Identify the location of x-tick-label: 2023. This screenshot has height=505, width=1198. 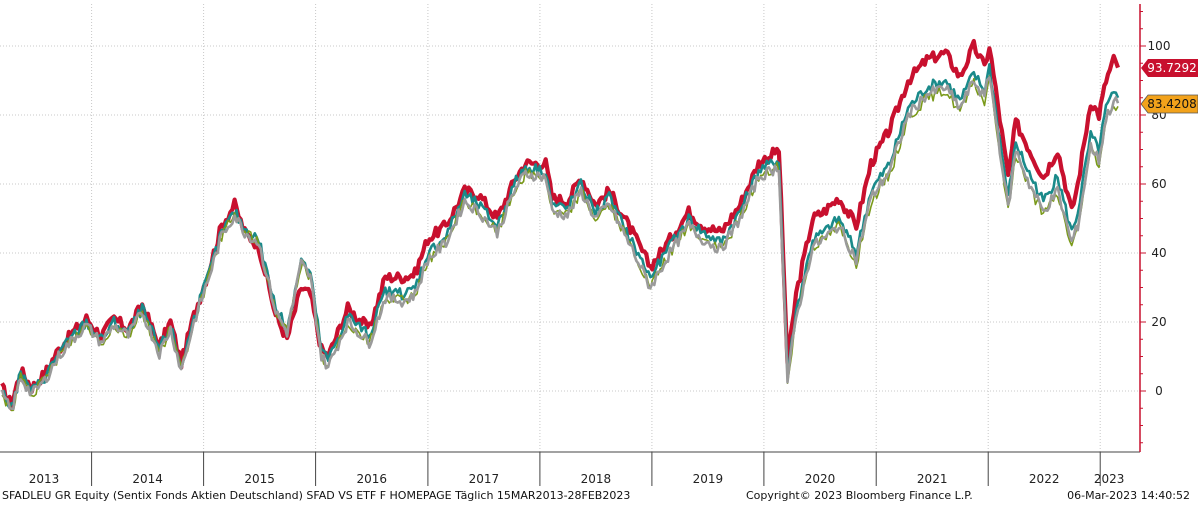
(1109, 479).